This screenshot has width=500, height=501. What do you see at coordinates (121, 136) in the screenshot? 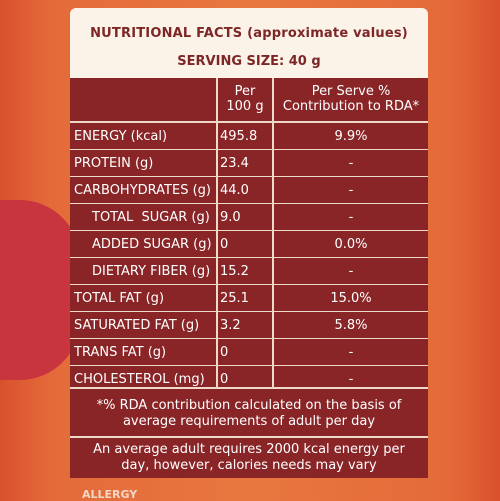
I see `nutrient-label: ENERGY (kcal)` at bounding box center [121, 136].